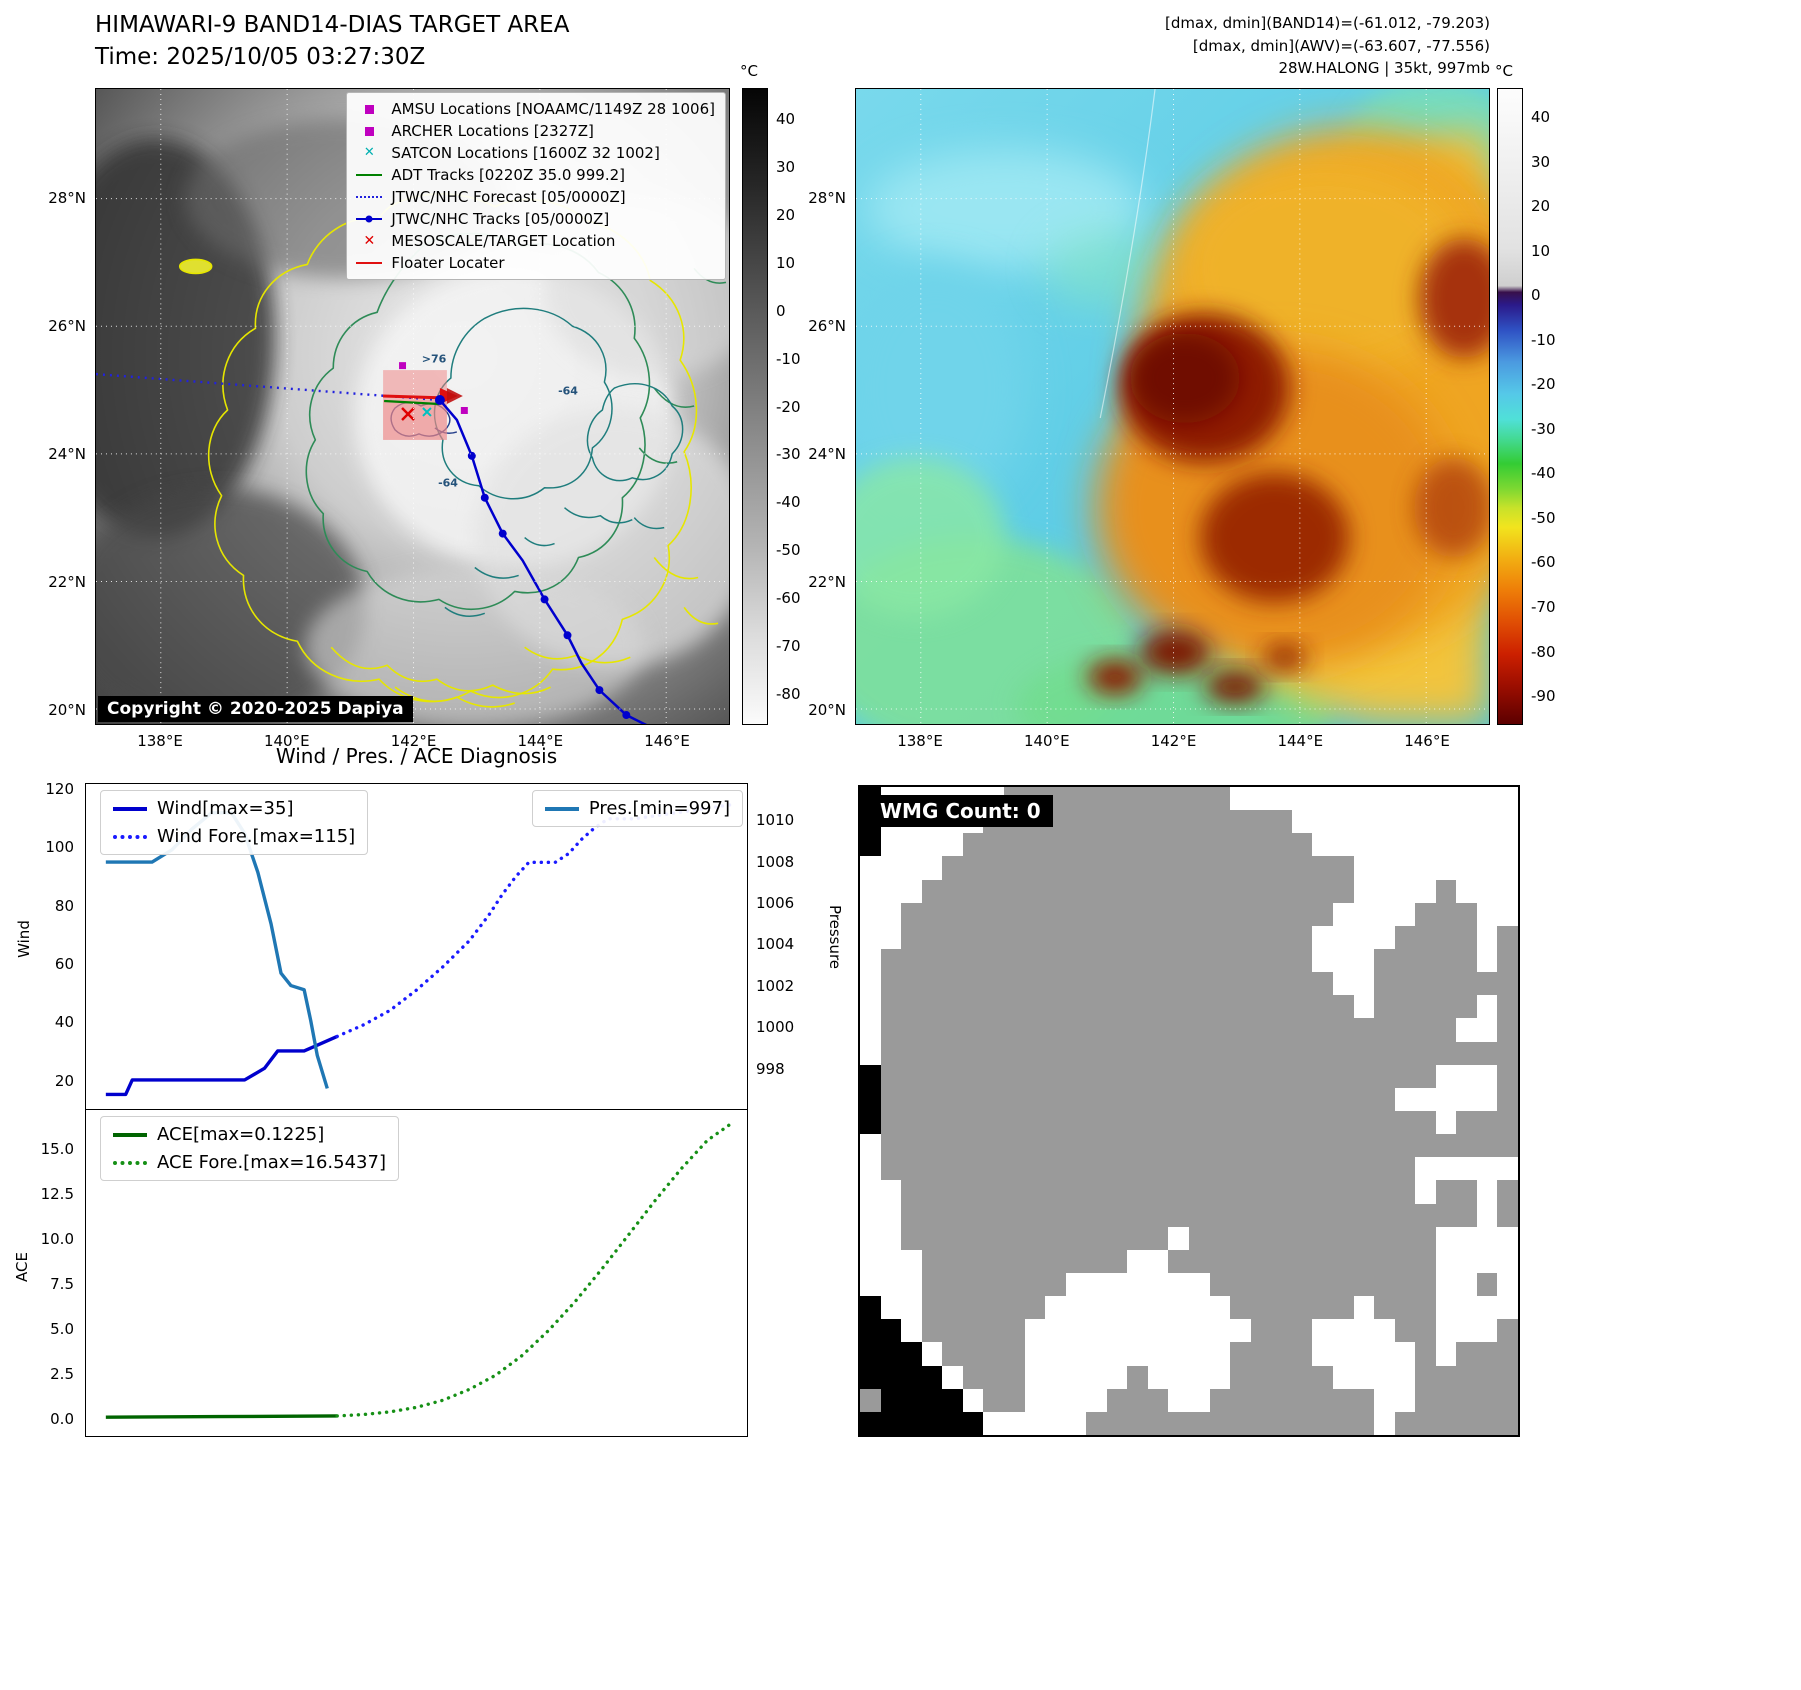 The width and height of the screenshot is (1801, 1690). I want to click on legend-label: Floater Locater, so click(448, 263).